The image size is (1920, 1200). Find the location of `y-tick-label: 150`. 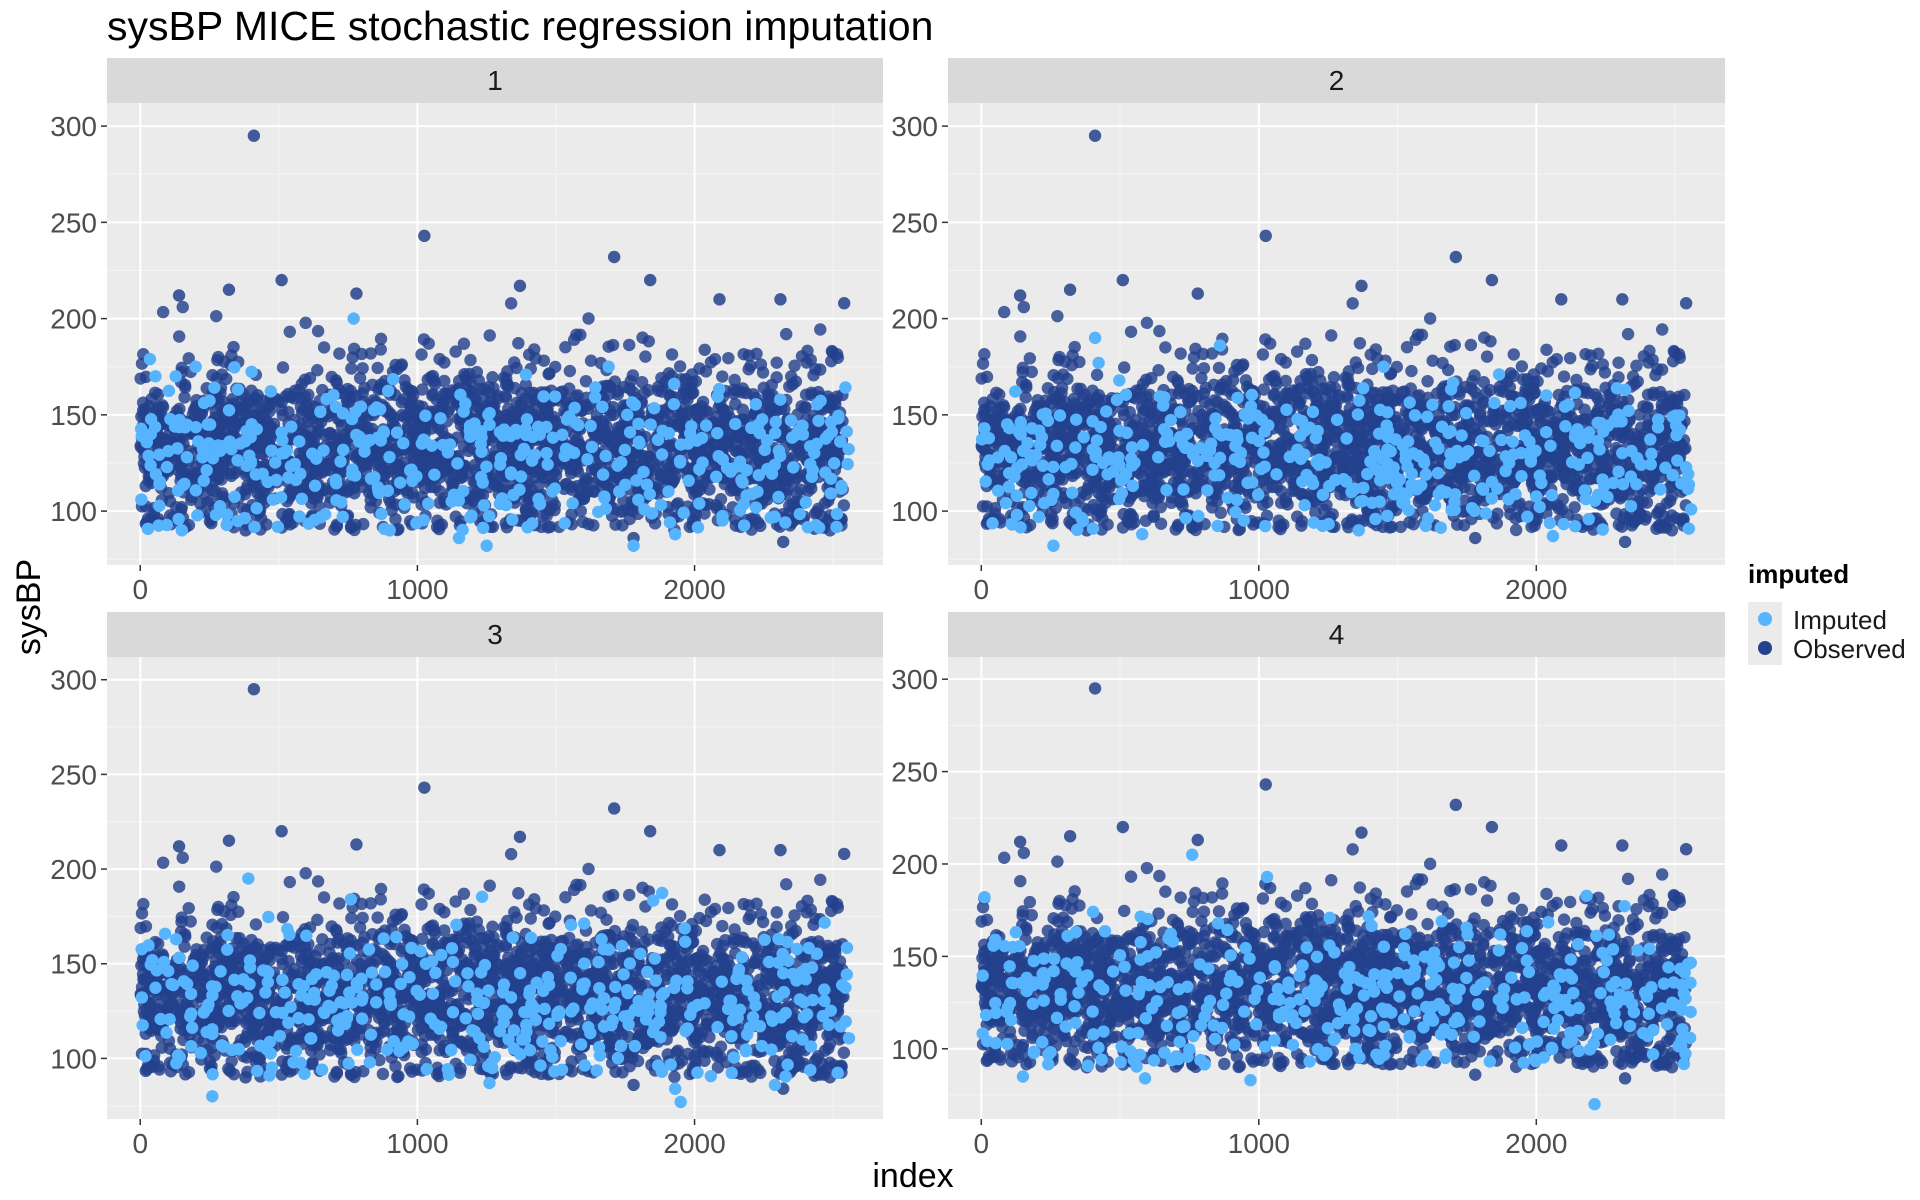

y-tick-label: 150 is located at coordinates (914, 415).